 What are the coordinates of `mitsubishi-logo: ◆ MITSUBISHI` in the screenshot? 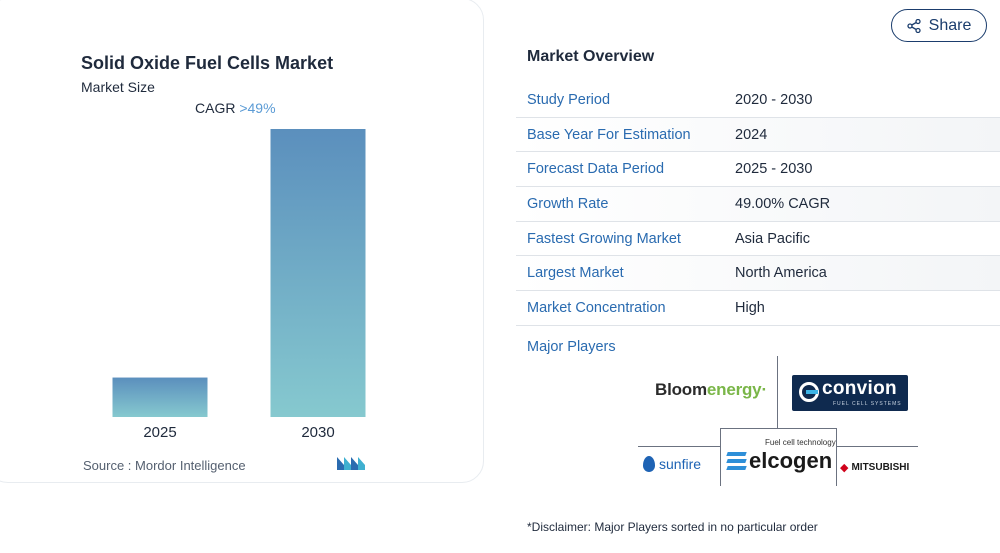 It's located at (875, 468).